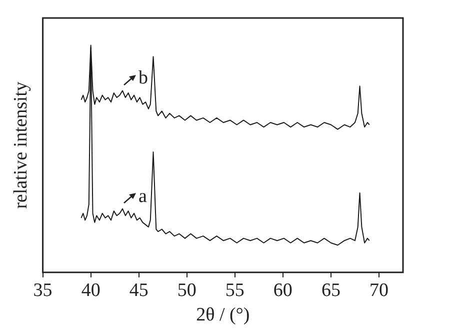 The height and width of the screenshot is (333, 450). Describe the element at coordinates (143, 196) in the screenshot. I see `annotation: a` at that location.